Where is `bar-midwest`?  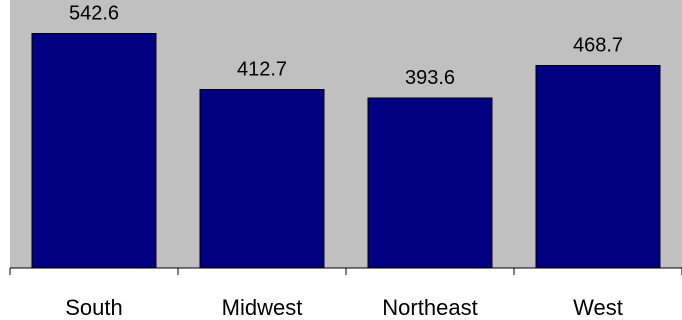 bar-midwest is located at coordinates (262, 179).